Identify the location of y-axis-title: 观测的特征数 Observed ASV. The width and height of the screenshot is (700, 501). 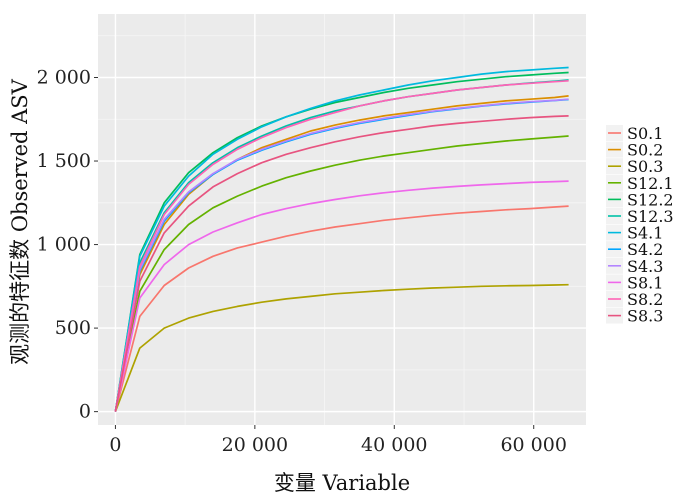
(20, 221).